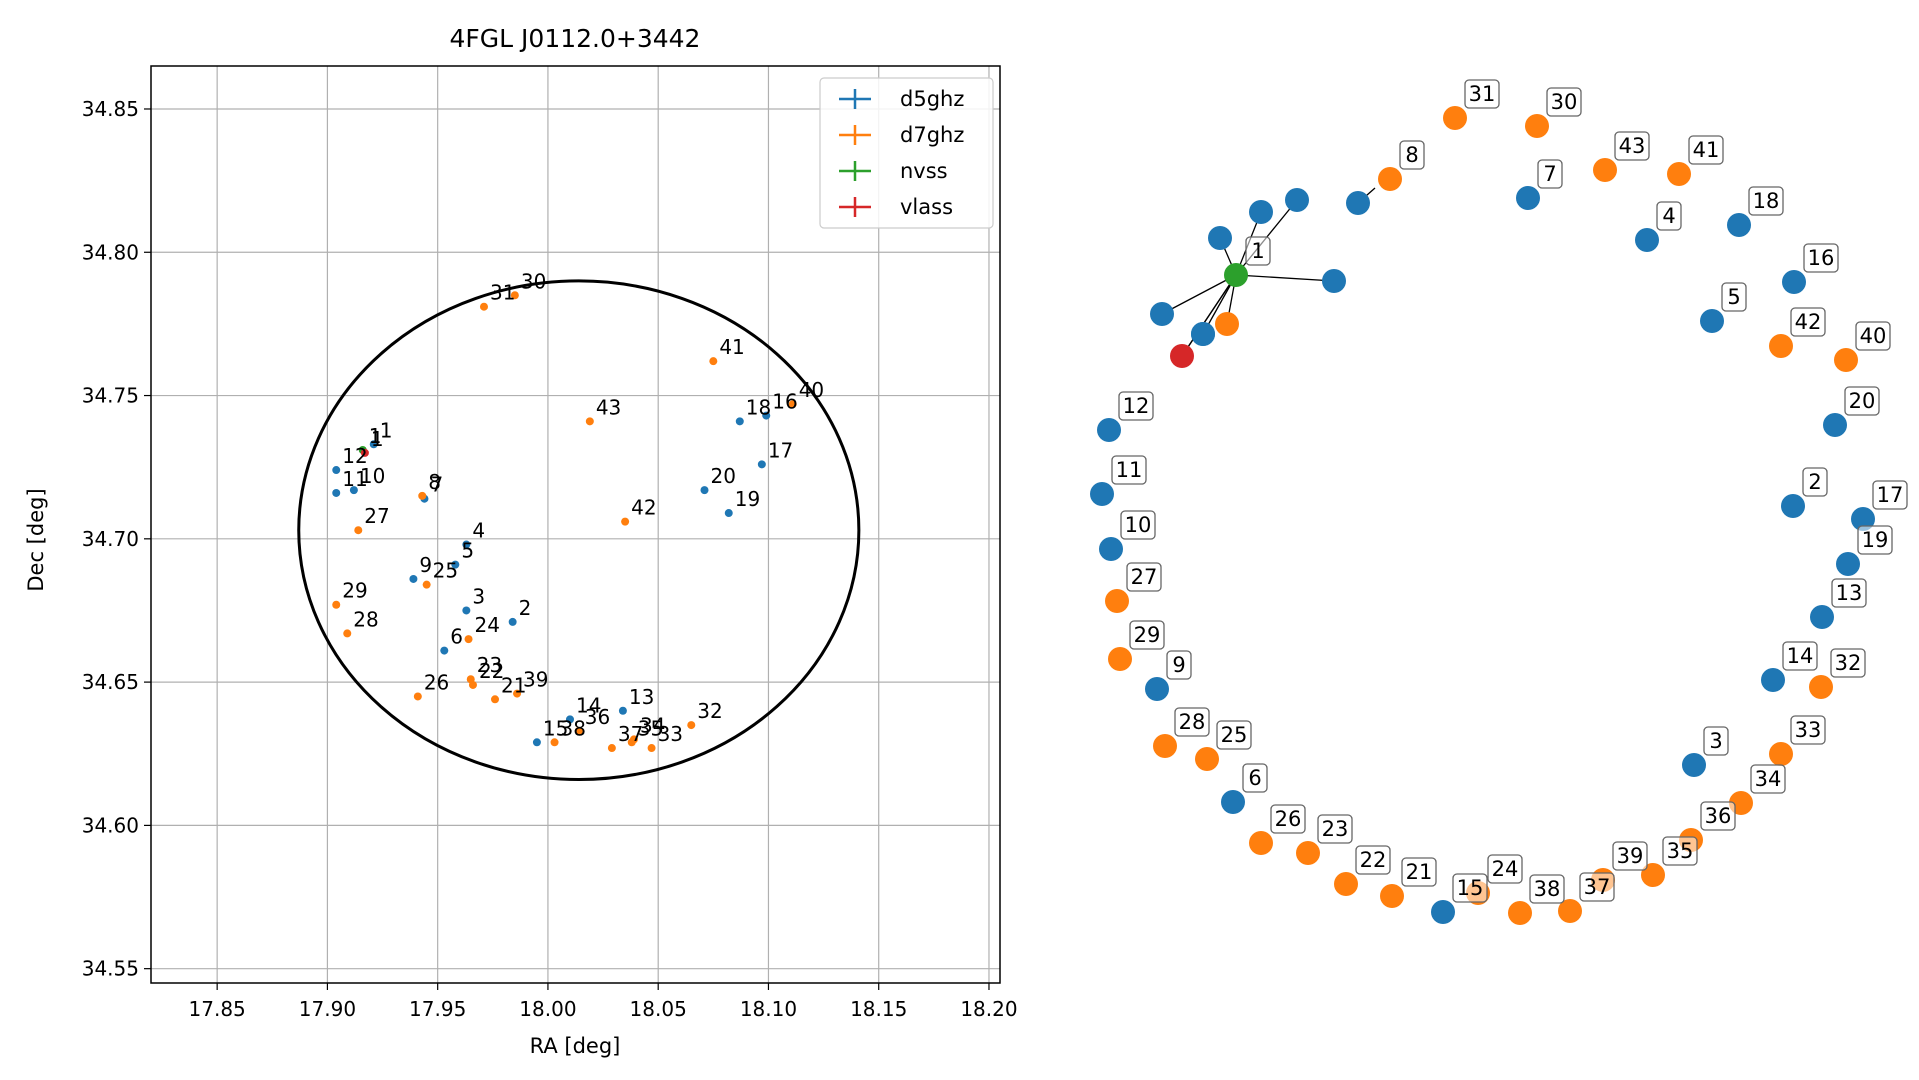 This screenshot has height=1080, width=1919. Describe the element at coordinates (110, 969) in the screenshot. I see `y-tick-label: 34.55` at that location.